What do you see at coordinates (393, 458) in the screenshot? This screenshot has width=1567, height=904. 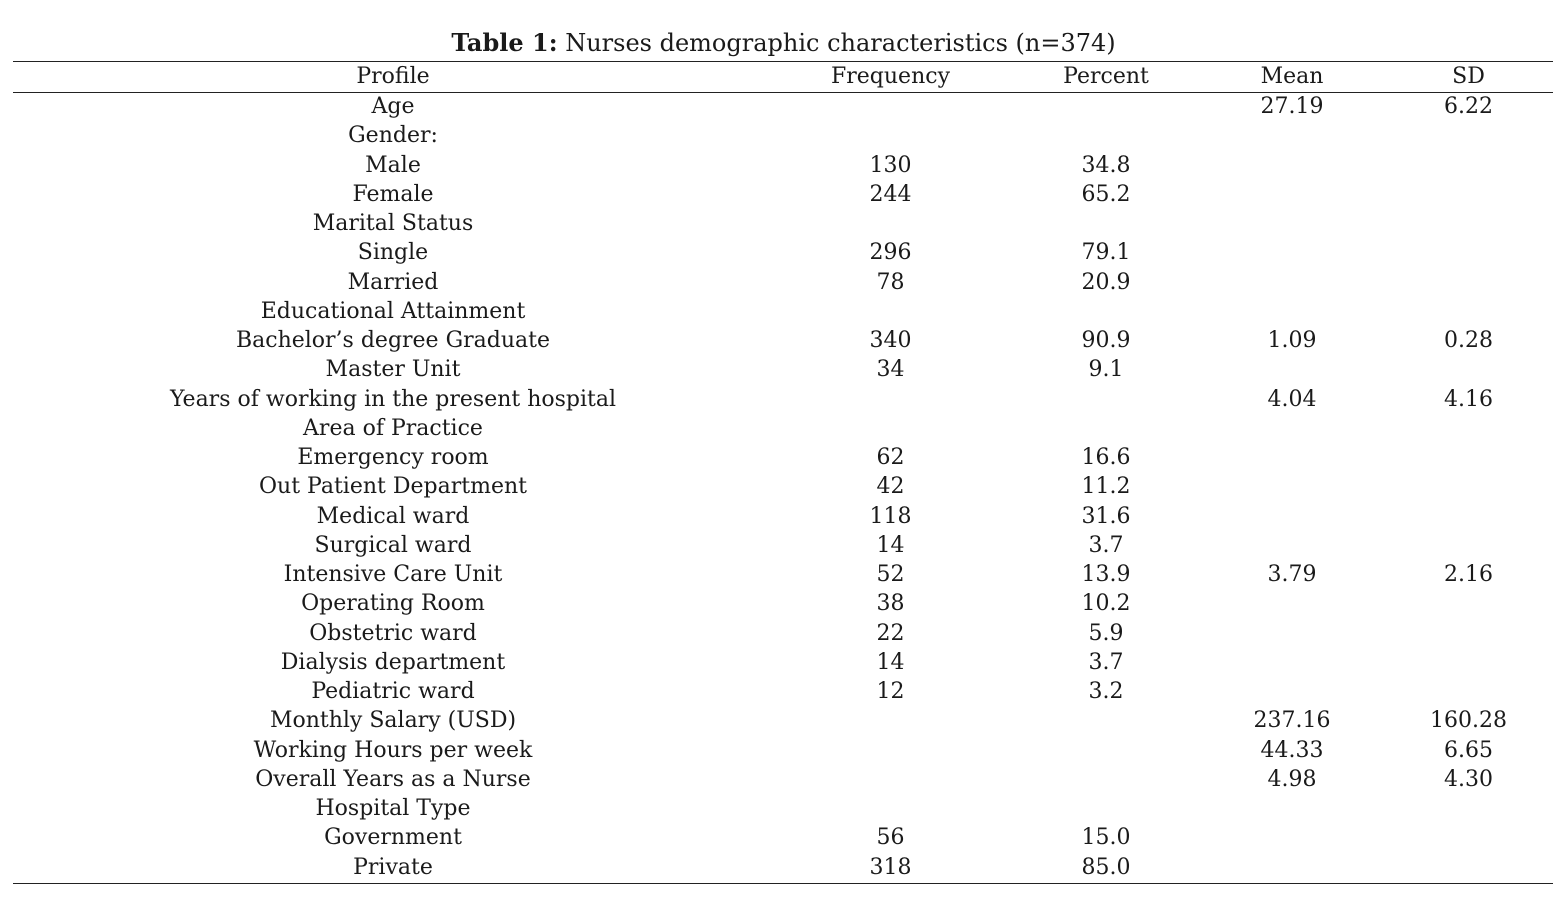 I see `cell-profile: Emergency room` at bounding box center [393, 458].